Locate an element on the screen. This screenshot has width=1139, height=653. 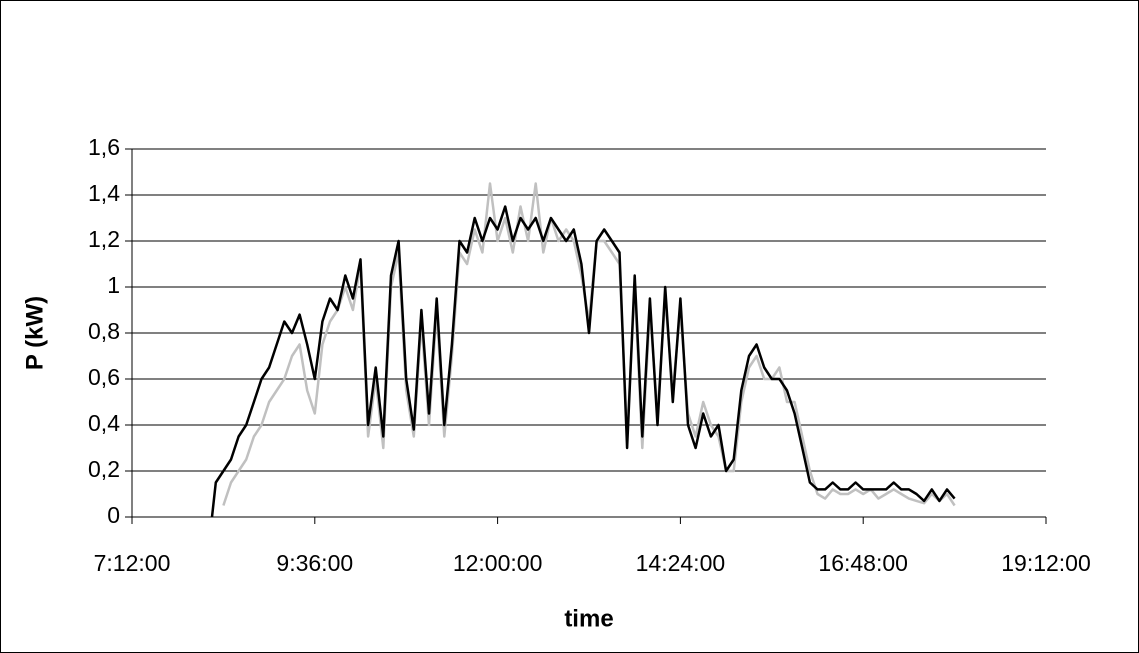
y-tick-label: 0,2 is located at coordinates (104, 469).